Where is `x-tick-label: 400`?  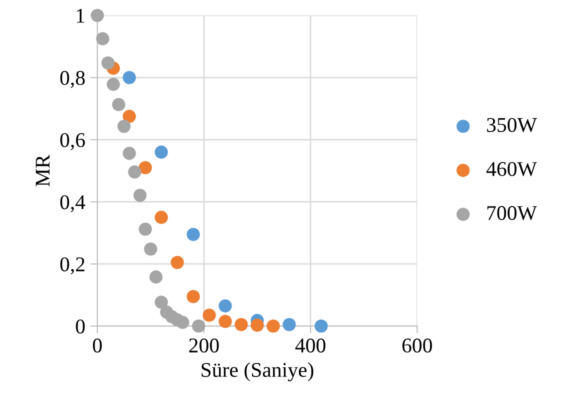
x-tick-label: 400 is located at coordinates (310, 345).